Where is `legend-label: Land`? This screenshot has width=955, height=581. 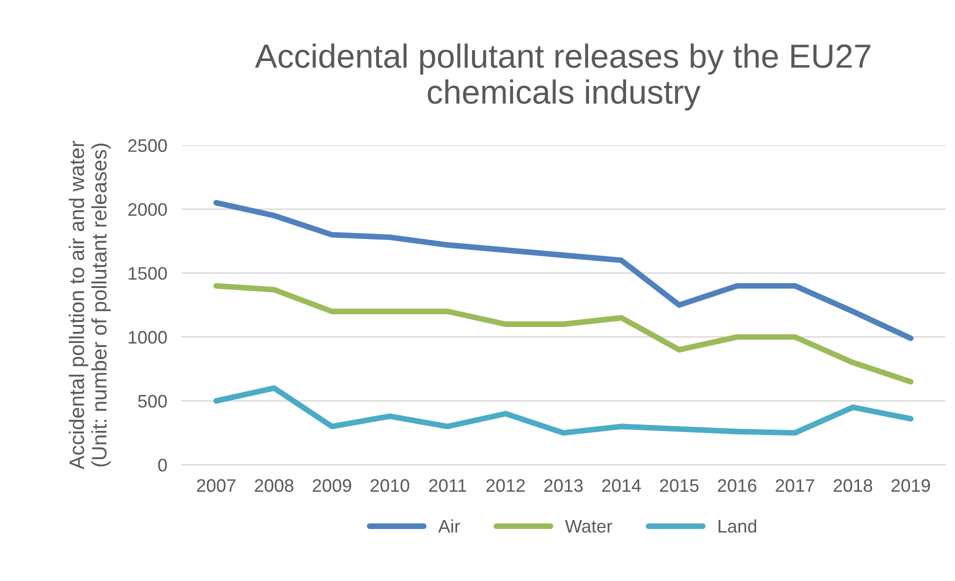 legend-label: Land is located at coordinates (737, 526).